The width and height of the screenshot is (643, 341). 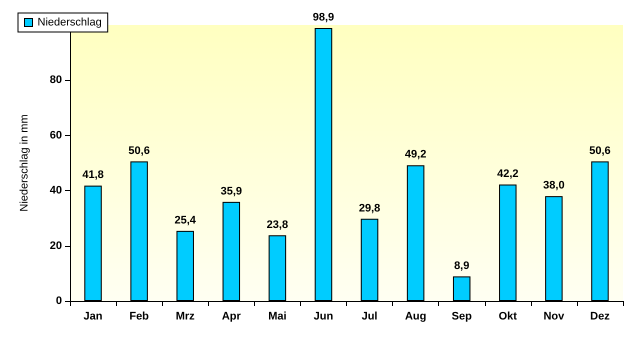 What do you see at coordinates (93, 175) in the screenshot?
I see `data-label: 41,8` at bounding box center [93, 175].